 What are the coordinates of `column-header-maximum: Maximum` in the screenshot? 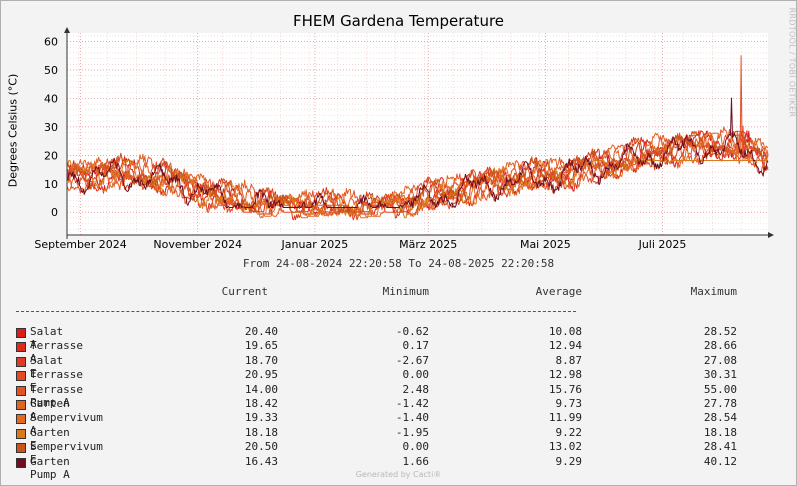 It's located at (713, 291).